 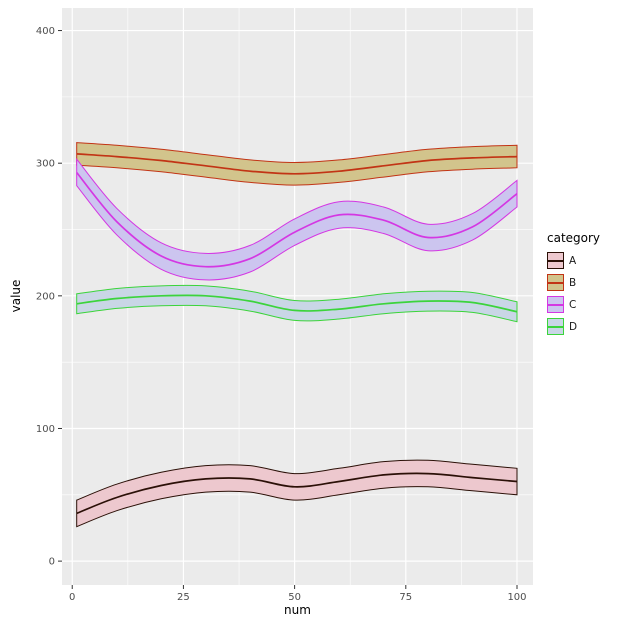 I want to click on legend-title: category, so click(x=574, y=238).